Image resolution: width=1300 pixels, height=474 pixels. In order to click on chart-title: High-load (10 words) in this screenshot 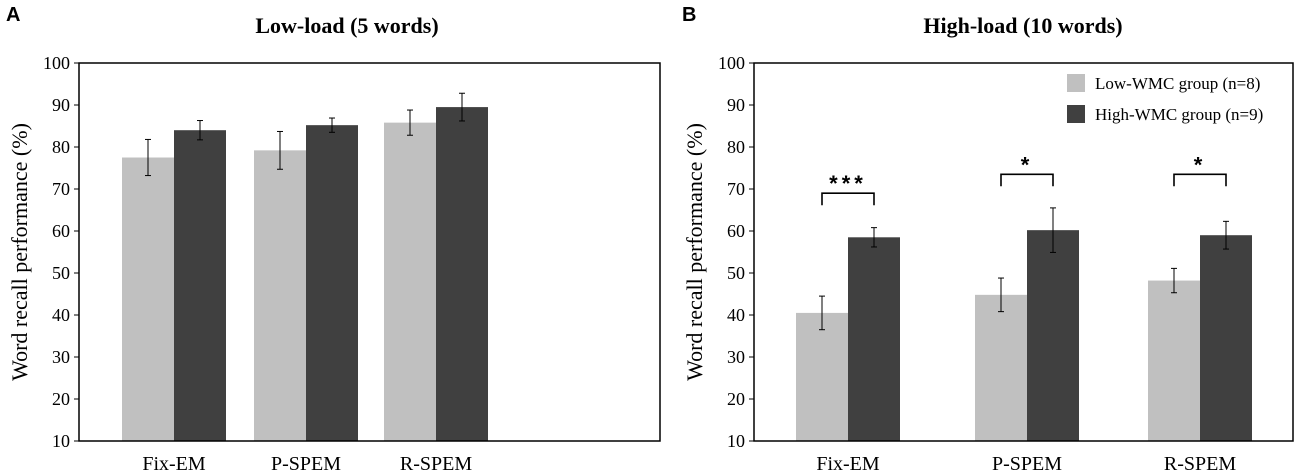, I will do `click(1022, 25)`.